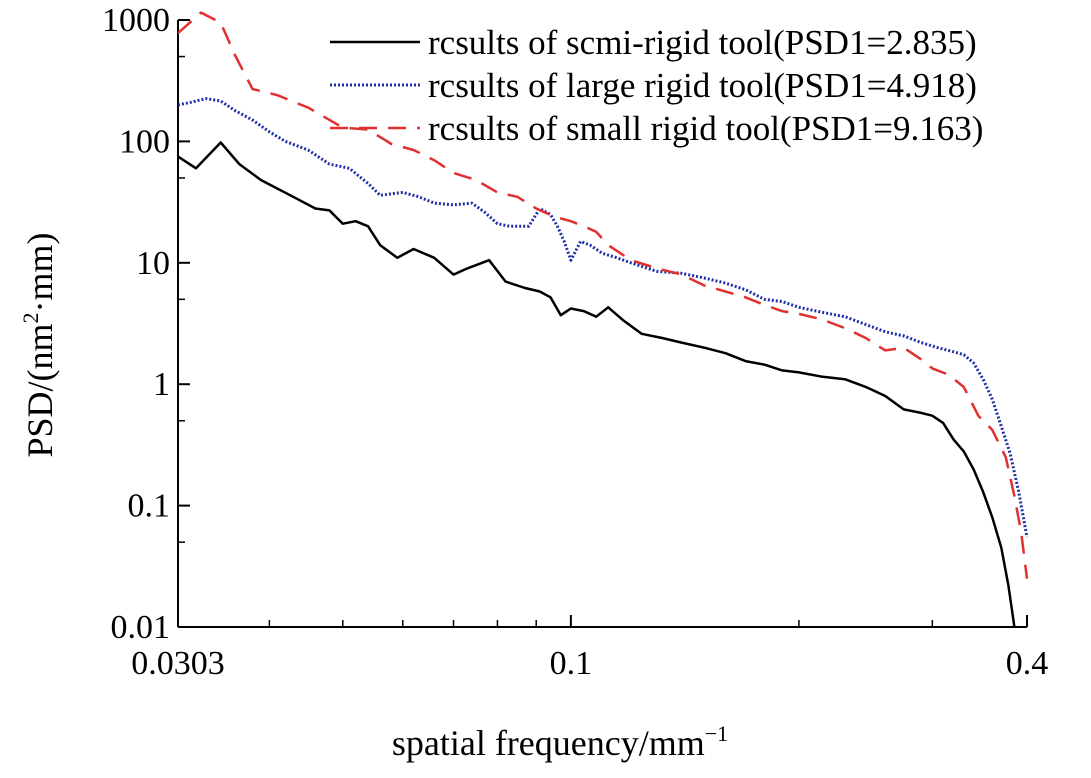  What do you see at coordinates (30, 317) in the screenshot?
I see `y-axis-title-superscript: 2` at bounding box center [30, 317].